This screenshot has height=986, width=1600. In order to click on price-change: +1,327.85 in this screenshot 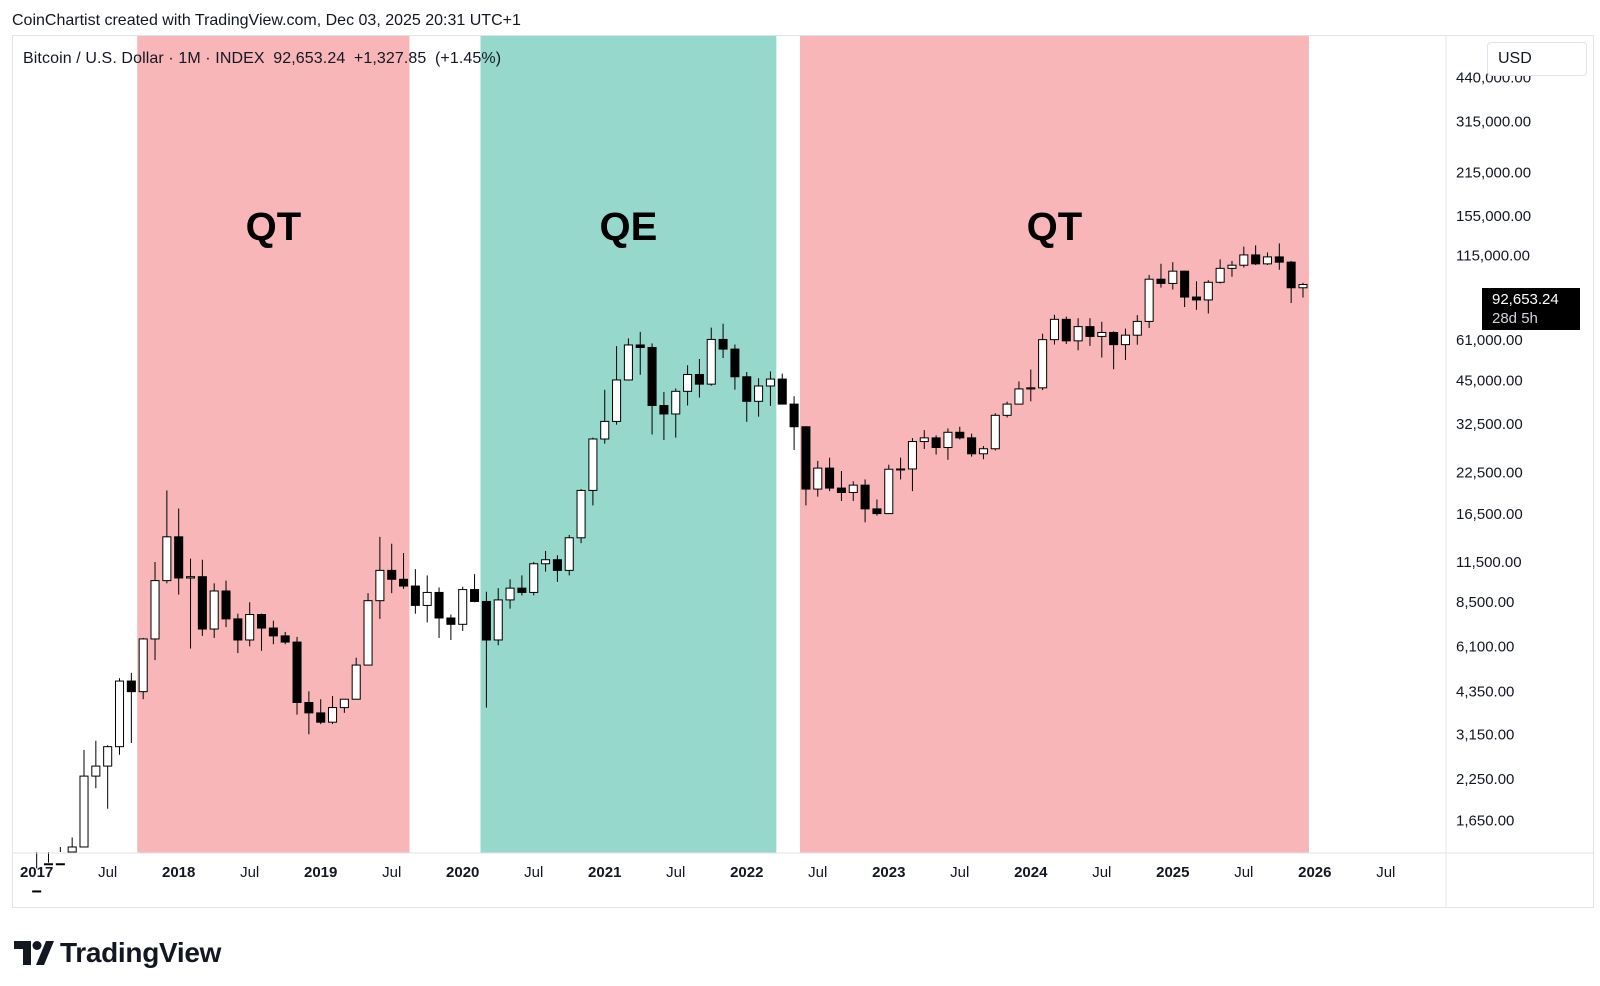, I will do `click(390, 58)`.